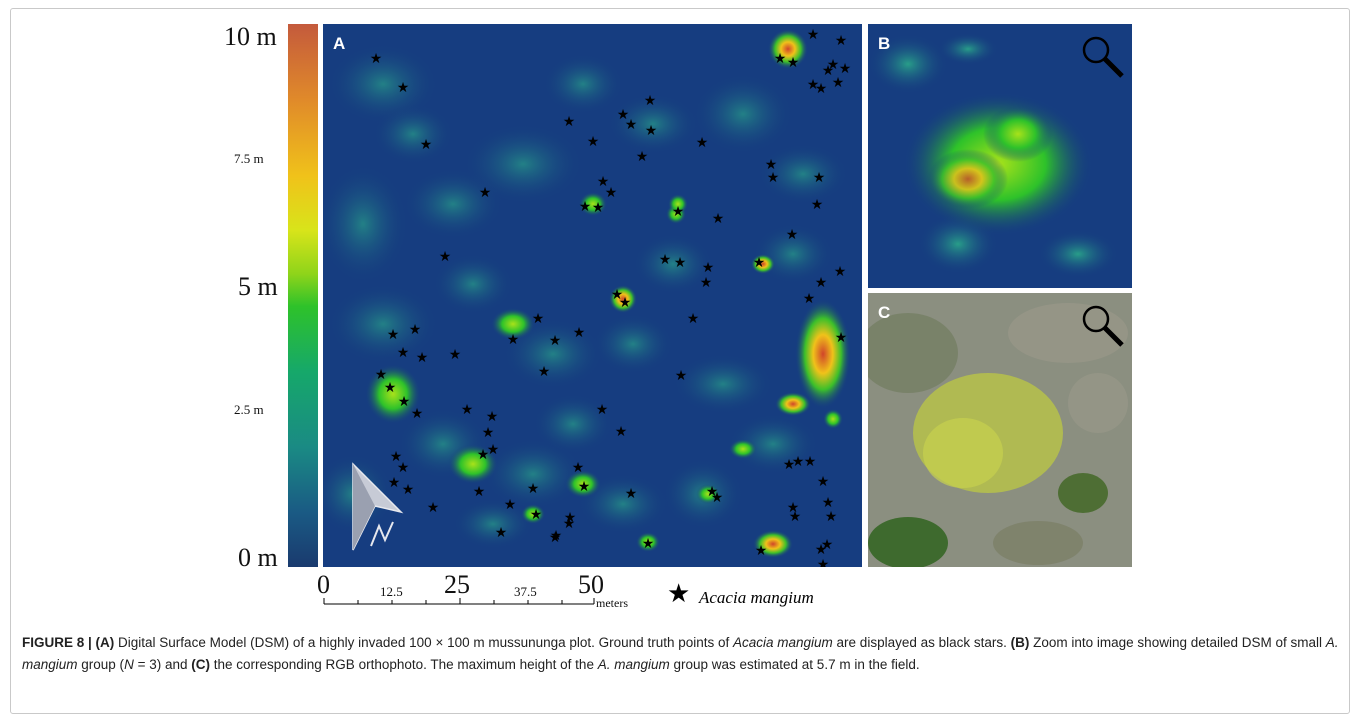 The width and height of the screenshot is (1360, 724). I want to click on scale-bar: 0 12.5 25 37.5 50 meters, so click(472, 592).